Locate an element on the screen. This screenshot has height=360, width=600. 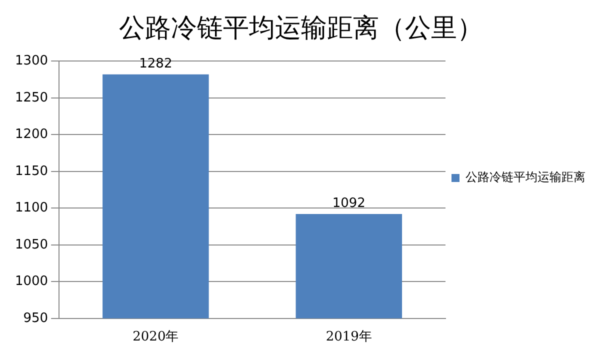
y-tick-label: 1200 is located at coordinates (31, 134).